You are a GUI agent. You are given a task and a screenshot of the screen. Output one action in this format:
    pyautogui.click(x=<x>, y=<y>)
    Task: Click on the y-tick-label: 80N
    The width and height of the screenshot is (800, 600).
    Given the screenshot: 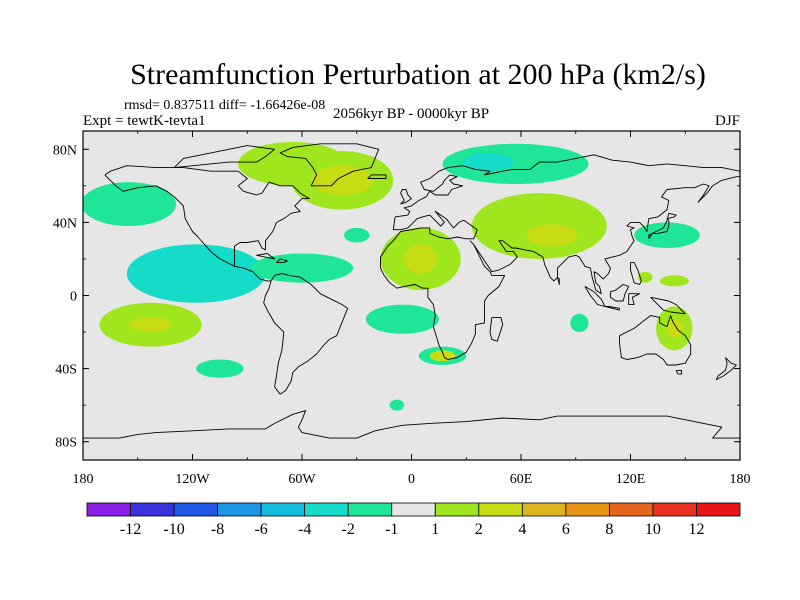 What is the action you would take?
    pyautogui.click(x=65, y=150)
    